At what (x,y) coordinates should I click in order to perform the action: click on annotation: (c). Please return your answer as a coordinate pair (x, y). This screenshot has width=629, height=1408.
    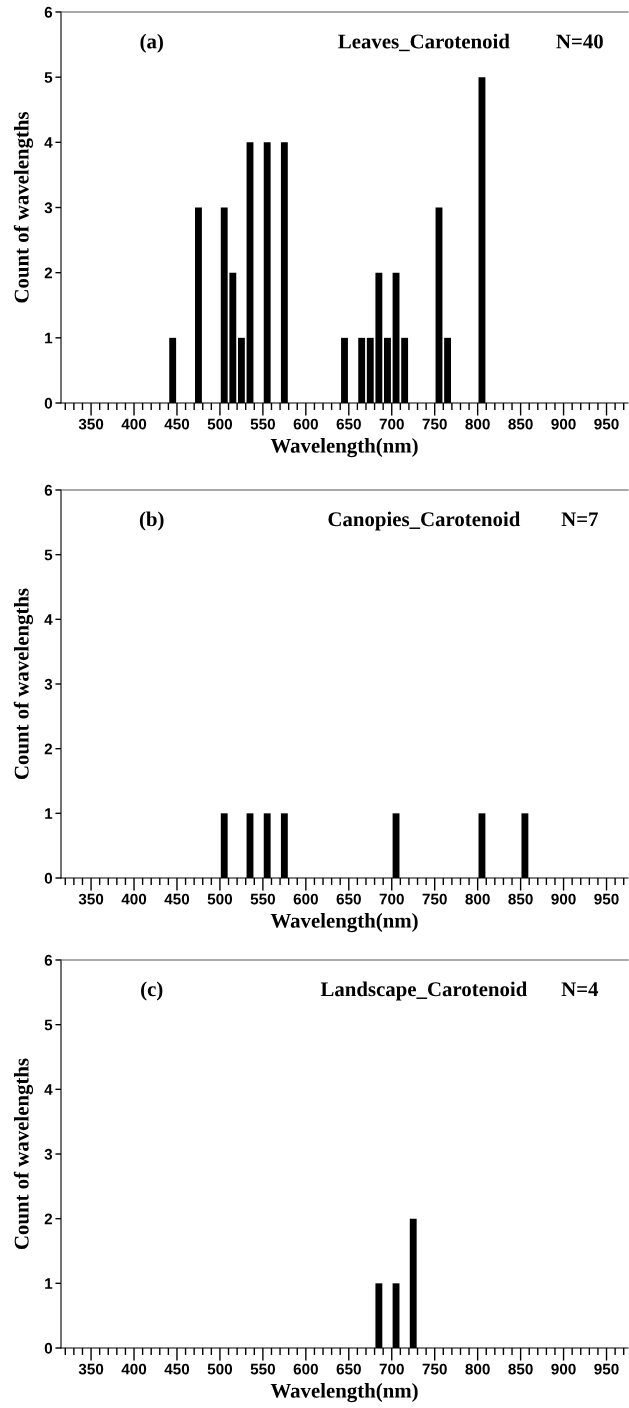
    Looking at the image, I should click on (152, 991).